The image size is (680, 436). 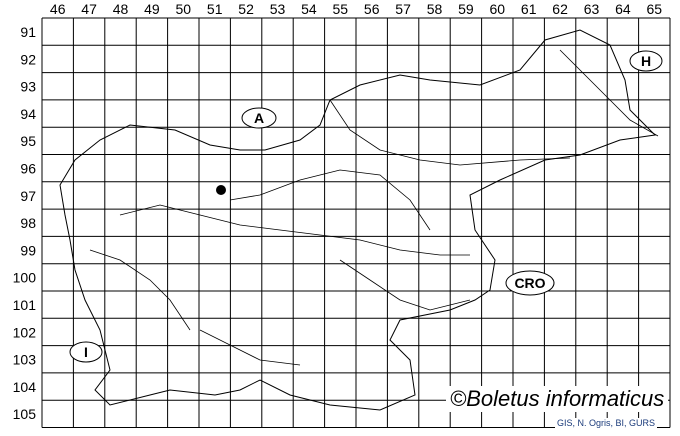 What do you see at coordinates (25, 305) in the screenshot?
I see `row-label: 101` at bounding box center [25, 305].